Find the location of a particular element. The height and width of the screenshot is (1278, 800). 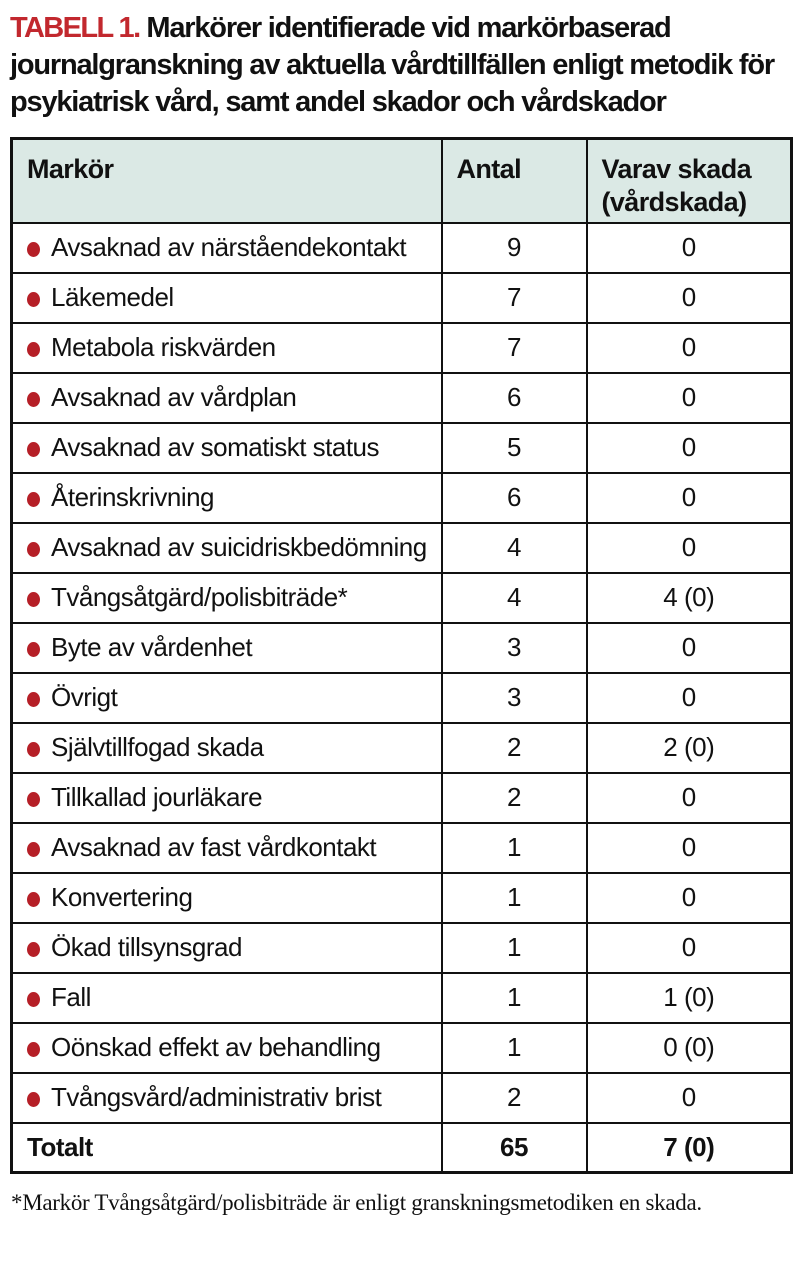

total-skada-value: 7 (0) is located at coordinates (689, 1147).